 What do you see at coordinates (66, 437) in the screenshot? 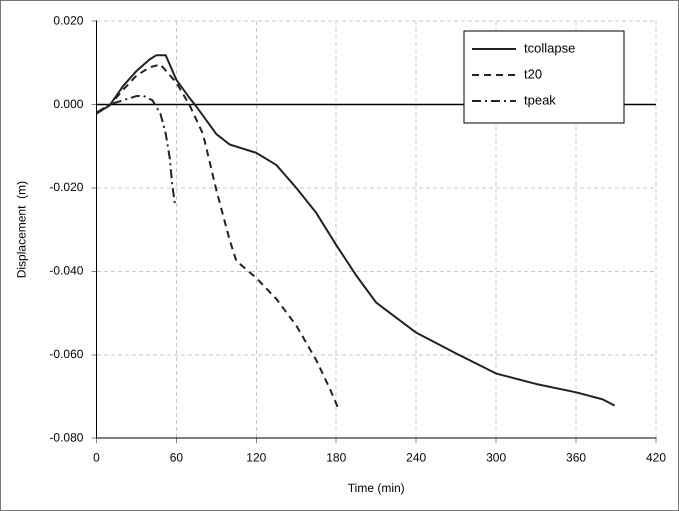
I see `y-tick-label: -0.080` at bounding box center [66, 437].